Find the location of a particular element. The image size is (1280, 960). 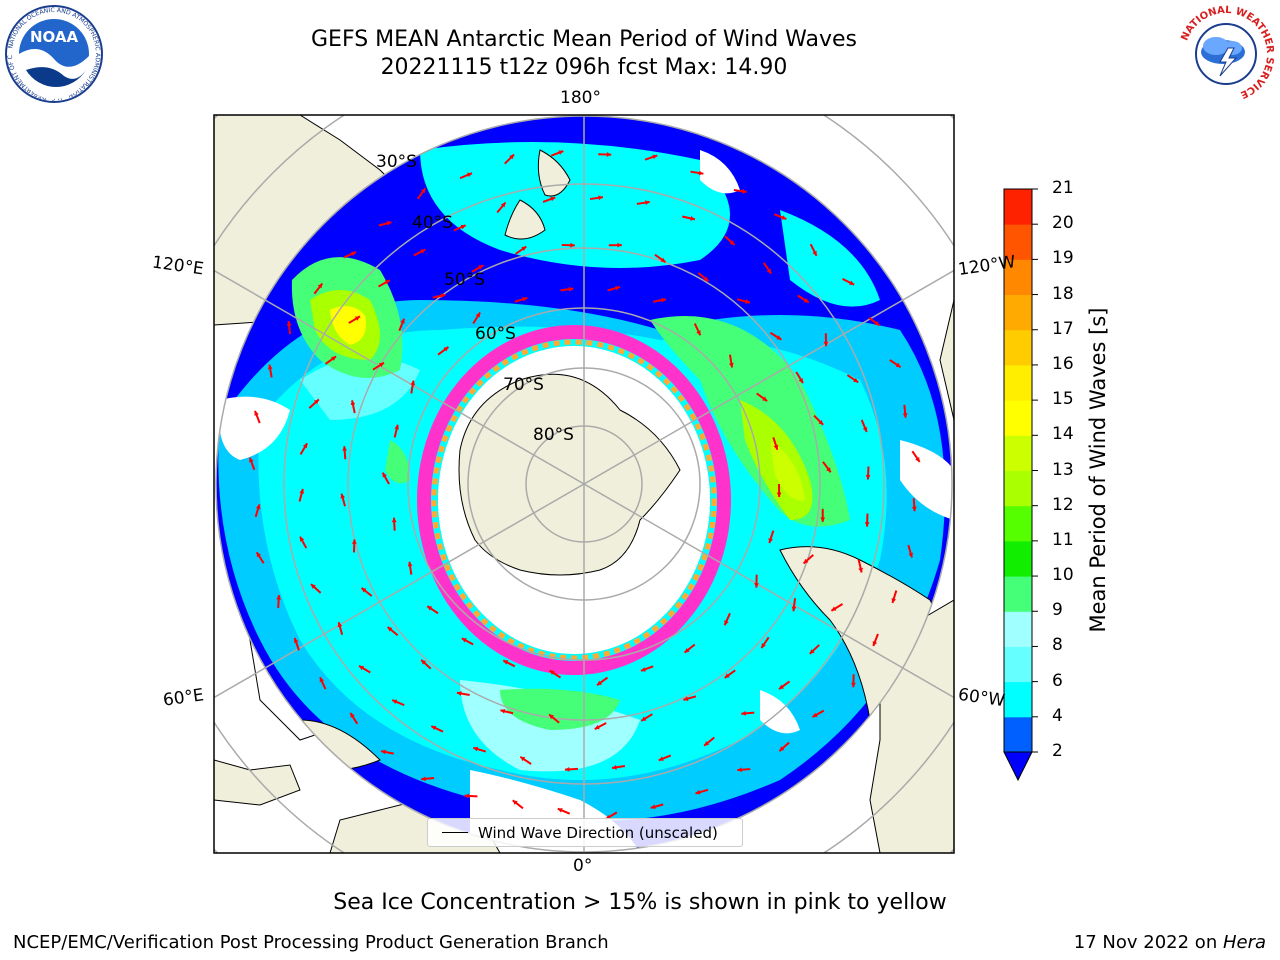

colorbar-tick-label: 14 is located at coordinates (1063, 434).